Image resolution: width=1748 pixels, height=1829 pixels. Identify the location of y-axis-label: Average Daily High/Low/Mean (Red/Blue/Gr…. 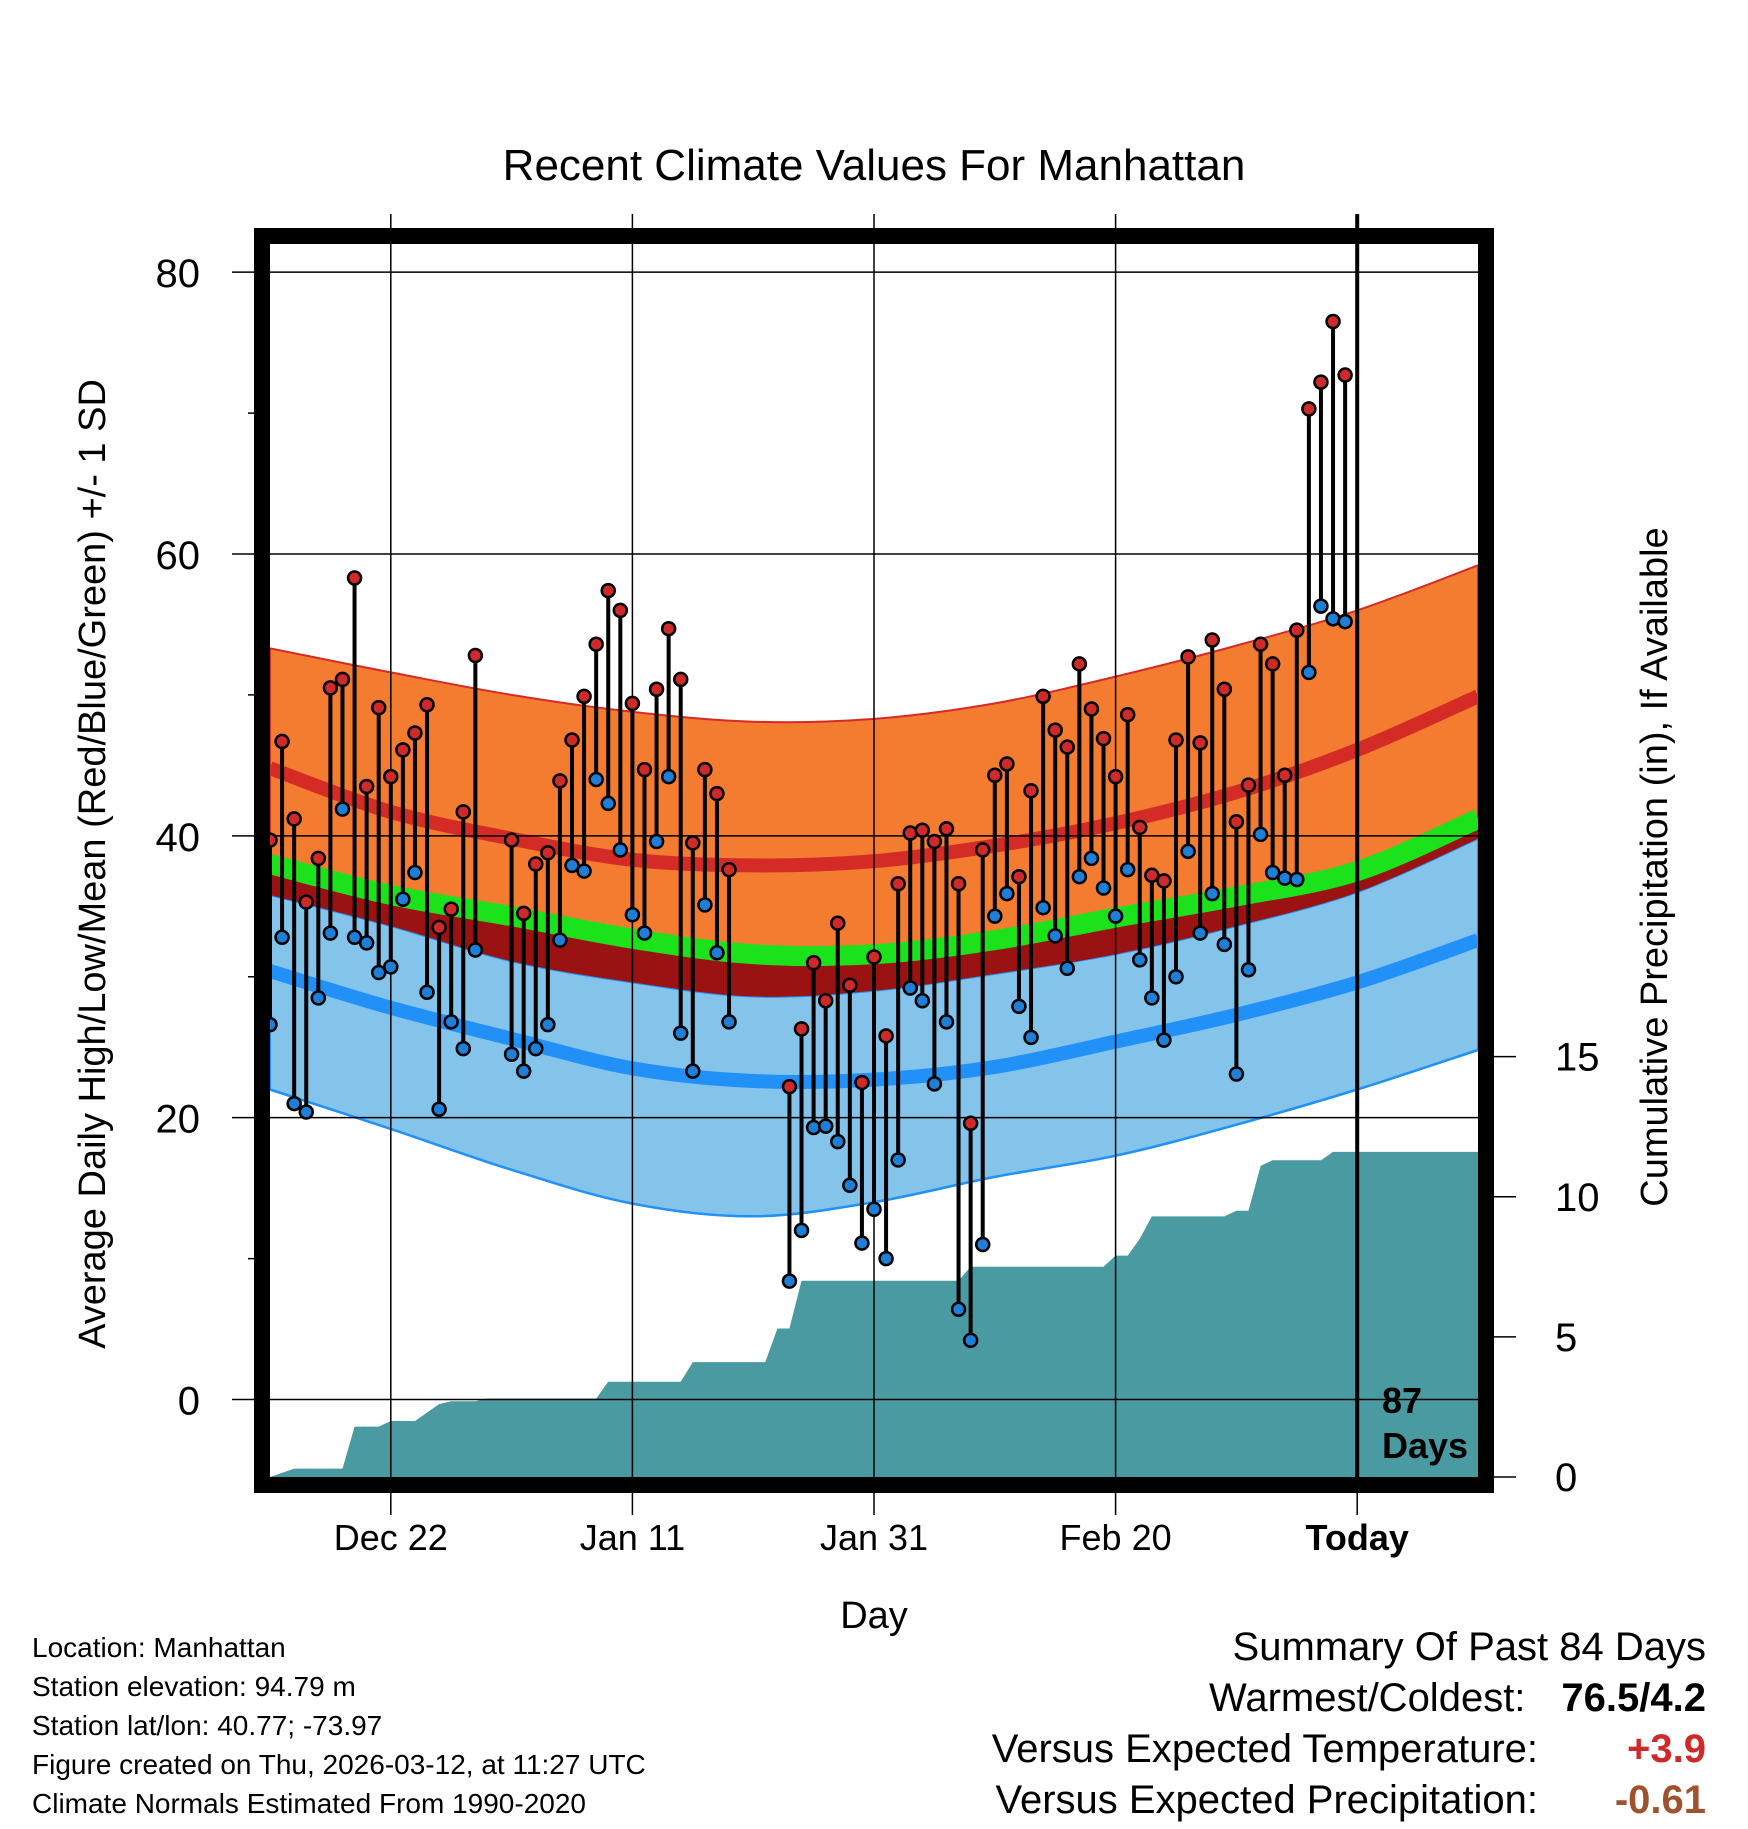
(93, 864).